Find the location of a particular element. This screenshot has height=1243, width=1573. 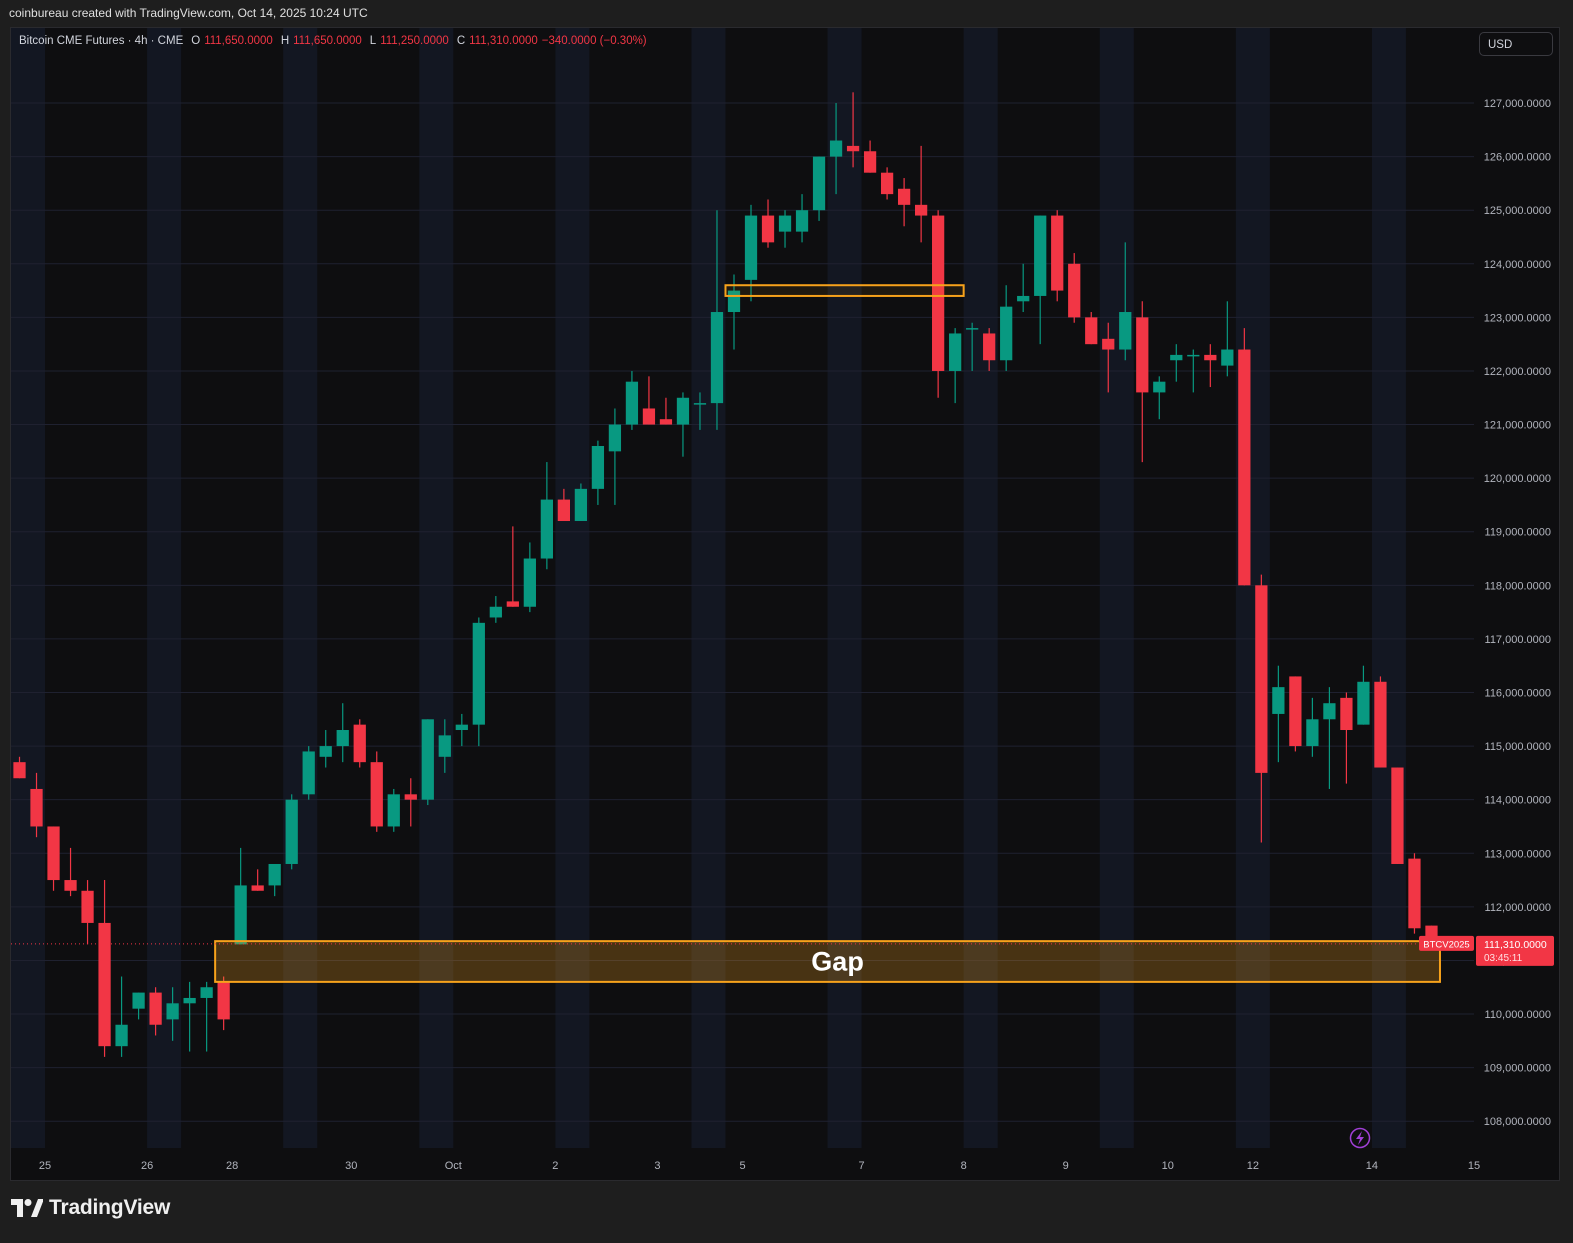

symbol-tag is located at coordinates (1446, 943).